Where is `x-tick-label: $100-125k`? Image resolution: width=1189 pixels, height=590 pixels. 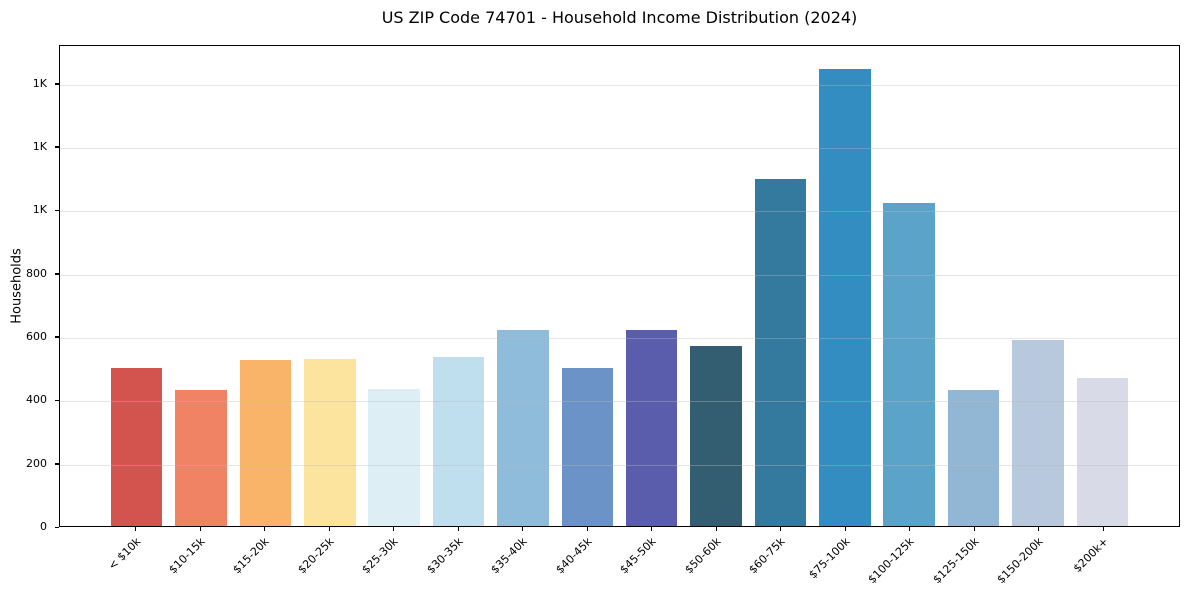 x-tick-label: $100-125k is located at coordinates (891, 561).